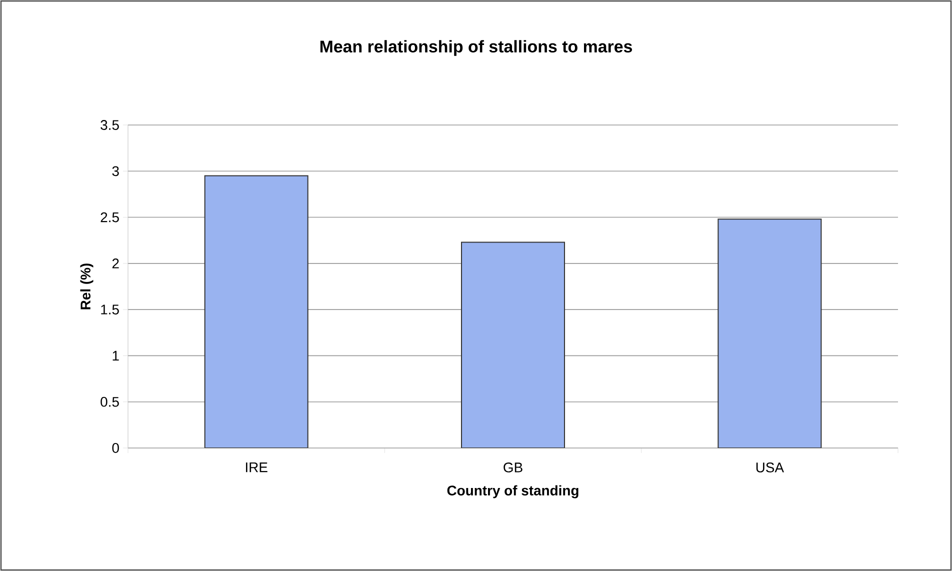 The width and height of the screenshot is (952, 571). Describe the element at coordinates (115, 355) in the screenshot. I see `y-tick-label: 1` at that location.